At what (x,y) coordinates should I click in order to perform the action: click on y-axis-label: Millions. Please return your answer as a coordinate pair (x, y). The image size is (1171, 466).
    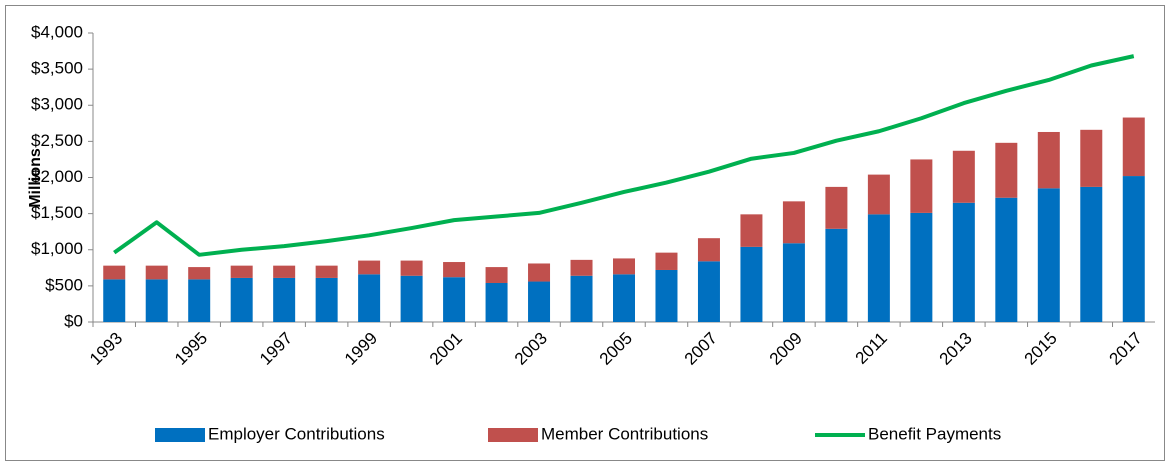
    Looking at the image, I should click on (35, 178).